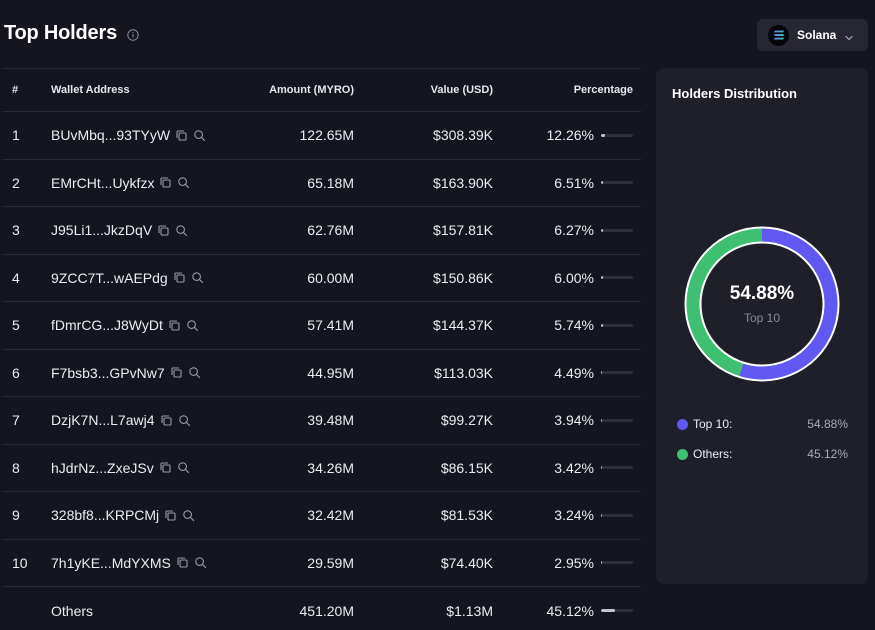 The height and width of the screenshot is (630, 875). What do you see at coordinates (762, 318) in the screenshot?
I see `donut-center-label: Top 10` at bounding box center [762, 318].